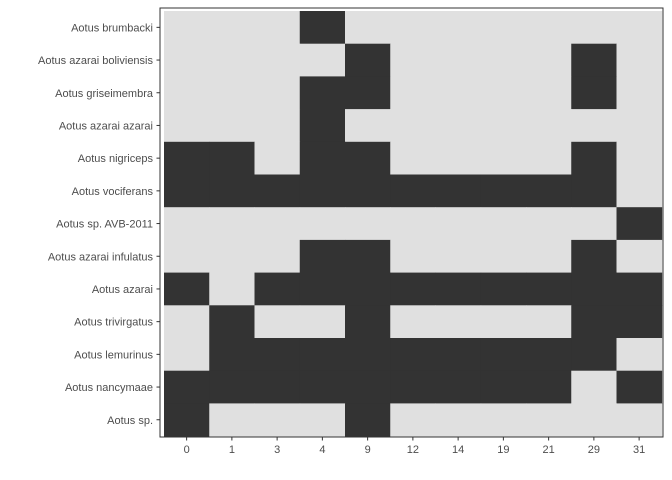 The image size is (672, 480). Describe the element at coordinates (503, 450) in the screenshot. I see `x-tick-label: 19` at that location.